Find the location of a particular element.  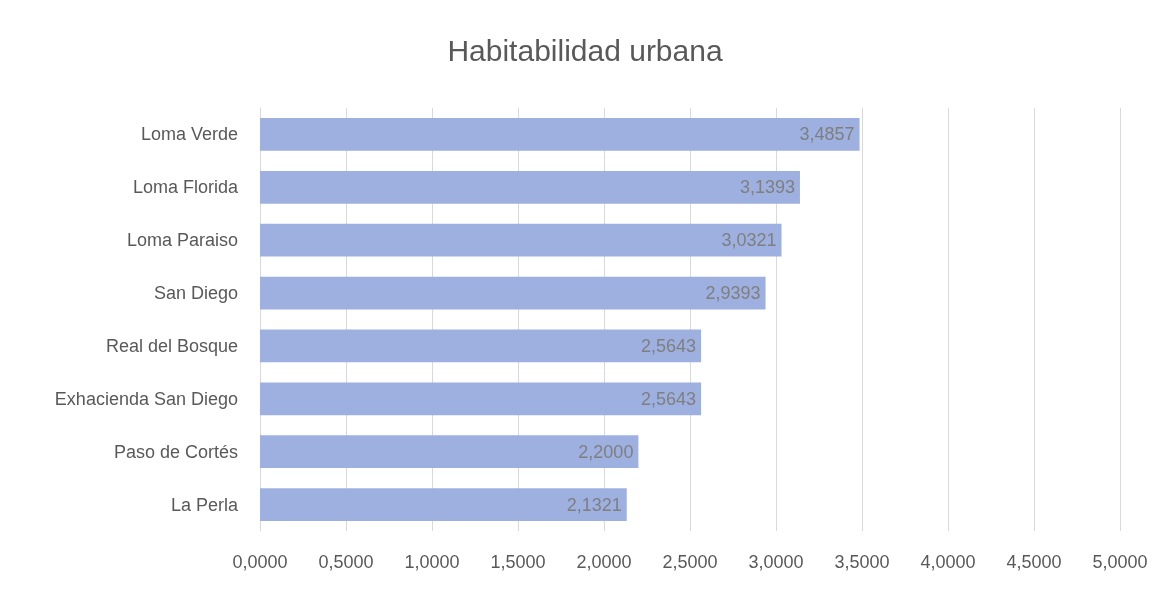

chart-title: Habitabilidad urbana is located at coordinates (585, 50).